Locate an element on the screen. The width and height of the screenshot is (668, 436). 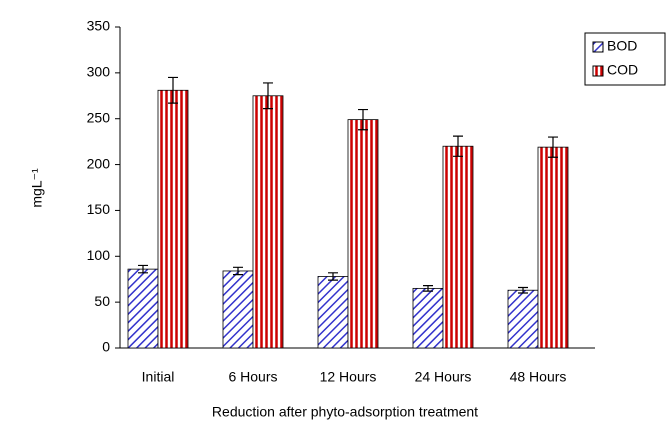
y-axis-label: mgL⁻¹ is located at coordinates (37, 188).